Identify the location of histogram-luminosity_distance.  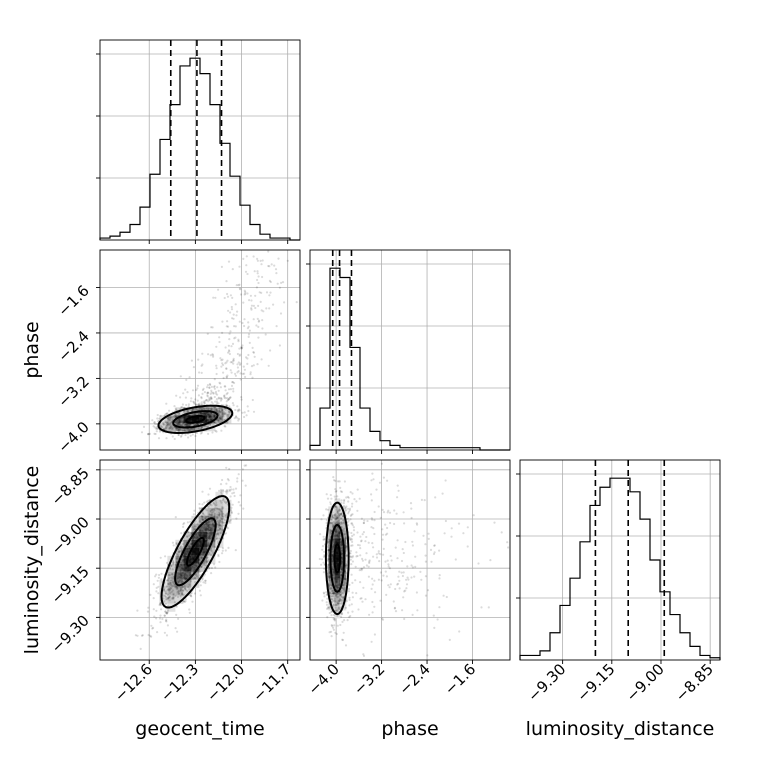
(620, 568).